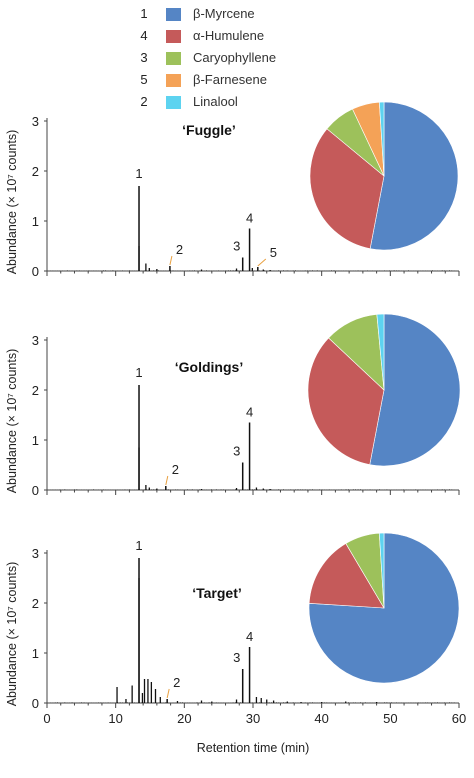 This screenshot has width=474, height=778. I want to click on x-axis: 0 10 20 30 40 50 60 Retention time (min), so click(254, 733).